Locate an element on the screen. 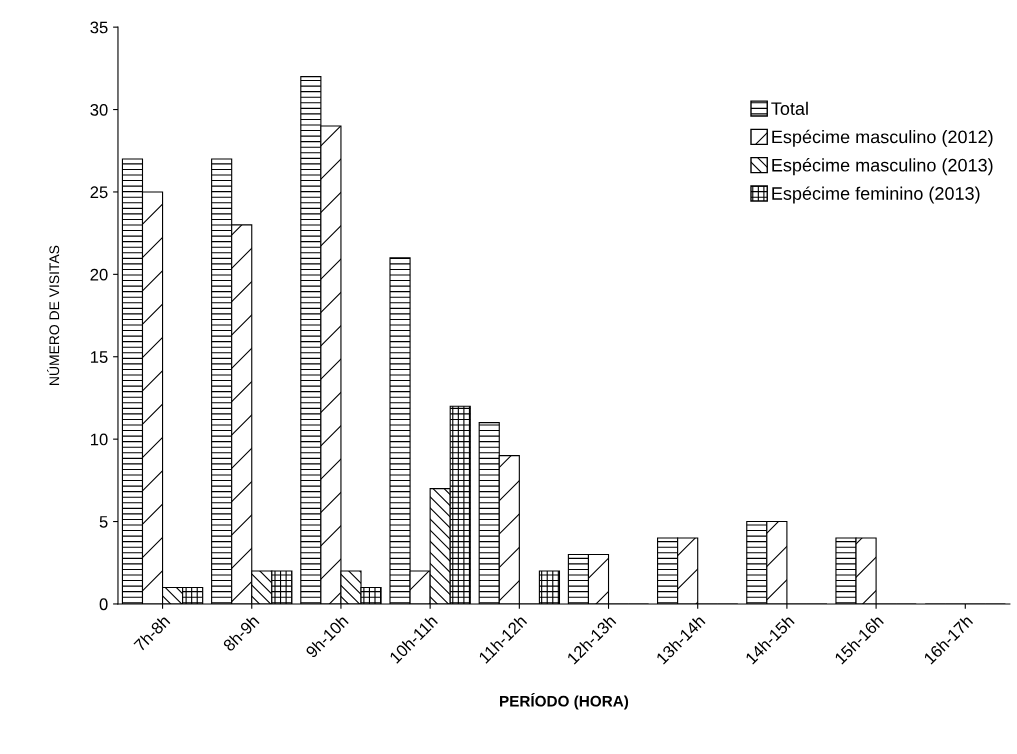  y-tick-label: 0 is located at coordinates (103, 604).